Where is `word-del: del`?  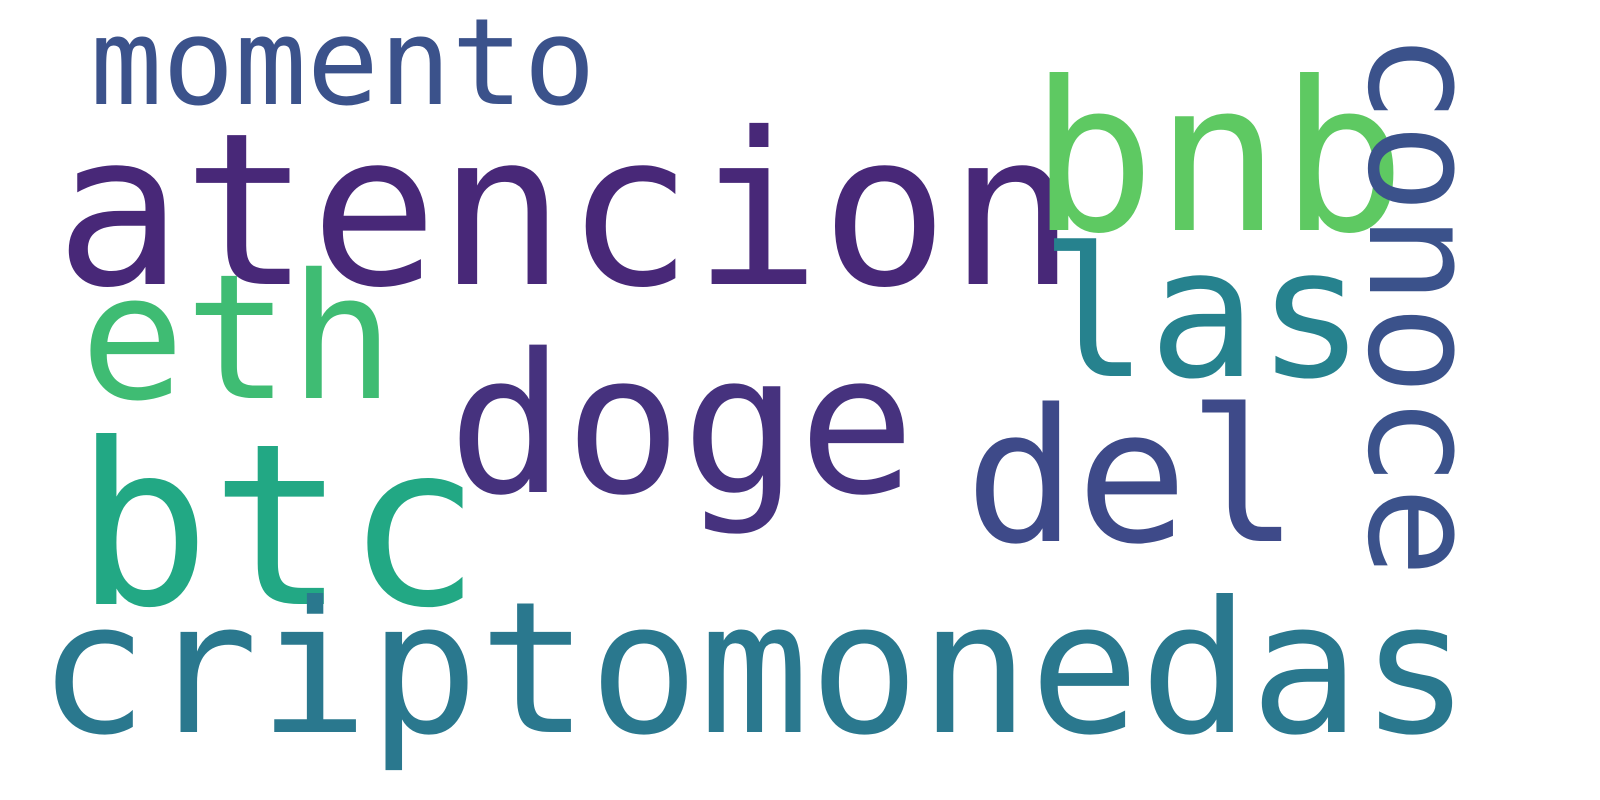 word-del: del is located at coordinates (1132, 477).